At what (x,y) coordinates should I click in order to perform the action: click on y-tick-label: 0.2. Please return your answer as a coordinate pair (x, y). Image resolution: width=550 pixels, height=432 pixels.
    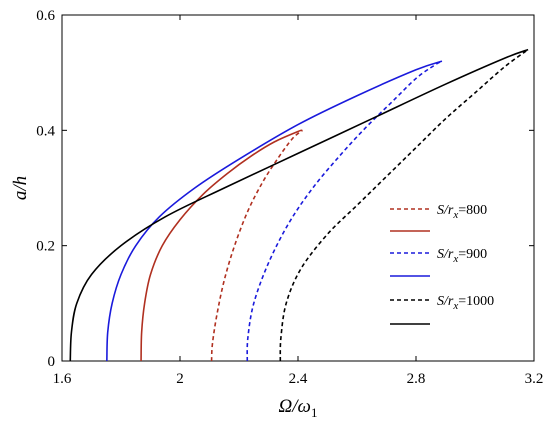
    Looking at the image, I should click on (45, 247).